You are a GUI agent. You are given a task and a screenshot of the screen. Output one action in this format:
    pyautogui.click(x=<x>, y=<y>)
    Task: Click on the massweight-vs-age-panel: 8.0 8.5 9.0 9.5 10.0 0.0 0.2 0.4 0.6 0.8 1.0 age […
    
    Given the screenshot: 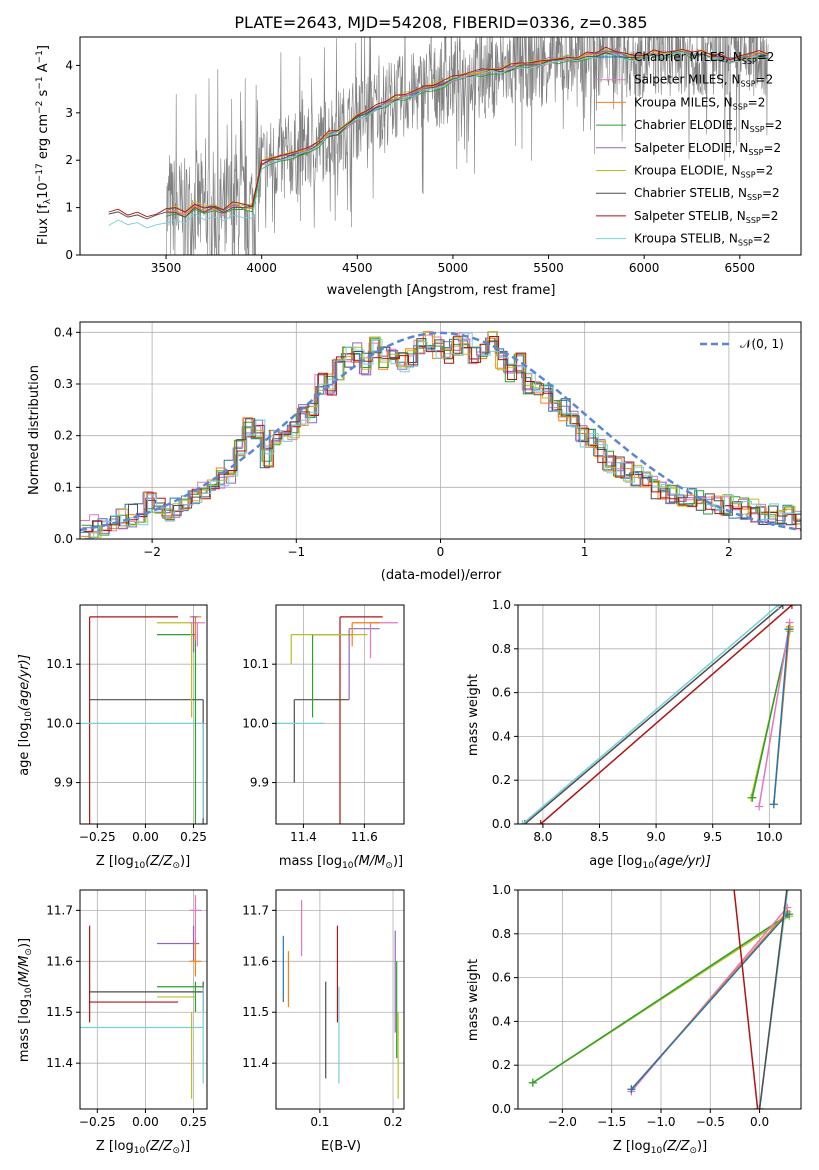 What is the action you would take?
    pyautogui.click(x=634, y=734)
    